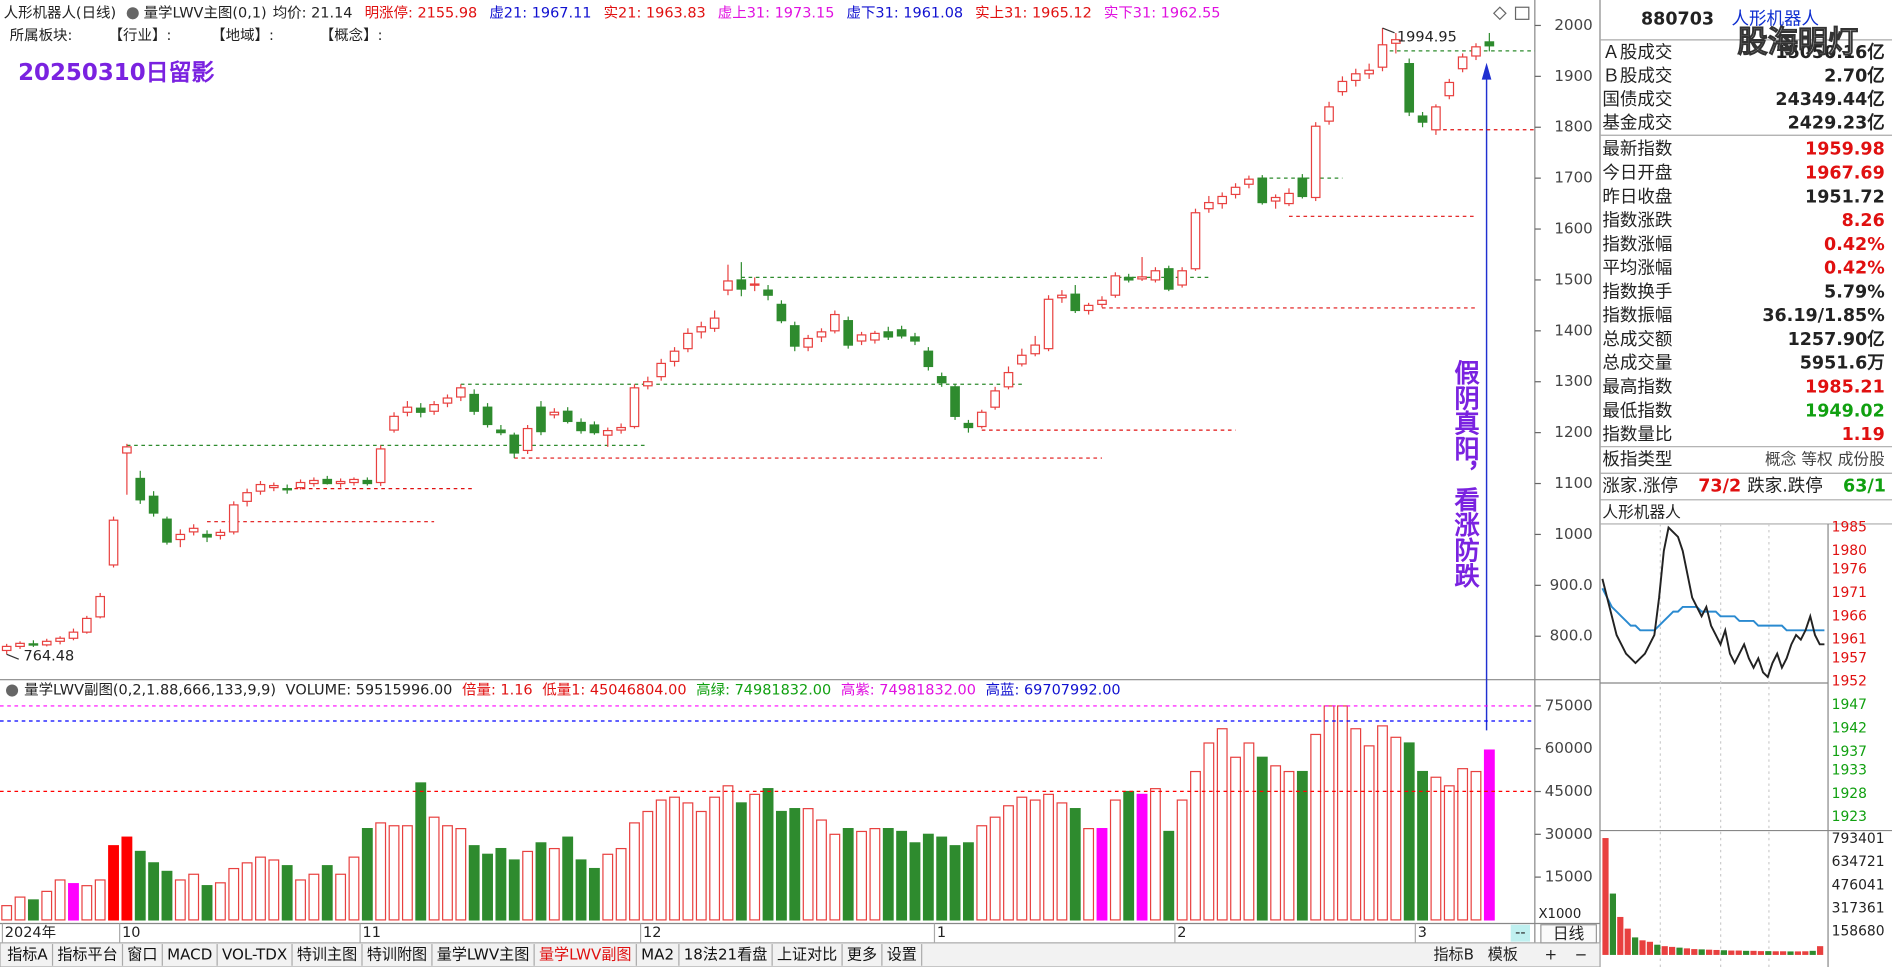 The width and height of the screenshot is (1892, 967). Describe the element at coordinates (1845, 411) in the screenshot. I see `panel-value: 1949.02` at that location.